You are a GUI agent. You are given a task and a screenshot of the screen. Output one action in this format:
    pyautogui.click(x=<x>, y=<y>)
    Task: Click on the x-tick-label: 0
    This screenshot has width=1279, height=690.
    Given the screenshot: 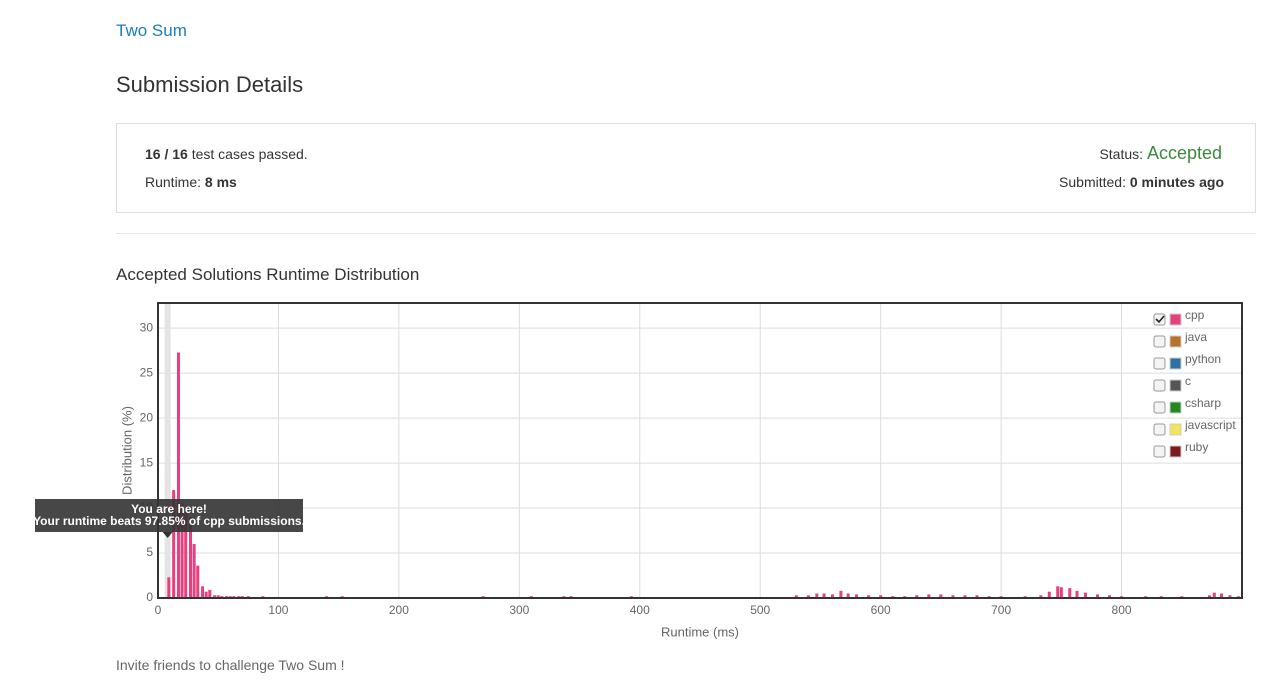 What is the action you would take?
    pyautogui.click(x=158, y=610)
    